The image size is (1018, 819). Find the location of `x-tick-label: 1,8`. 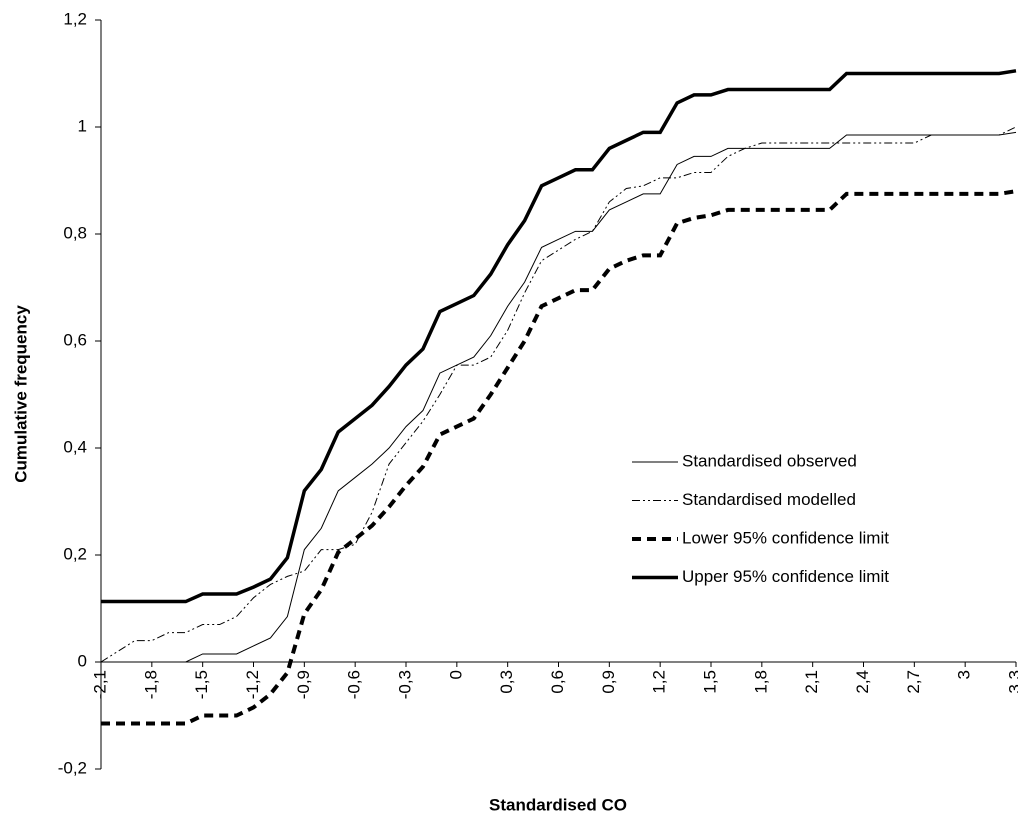

x-tick-label: 1,8 is located at coordinates (760, 682).